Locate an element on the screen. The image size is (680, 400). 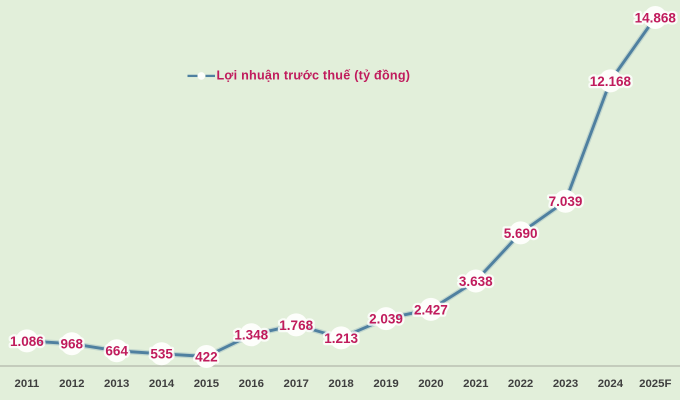
svg-text: Lợi nhuận trước thuế (tỷ đồng) is located at coordinates (314, 75).